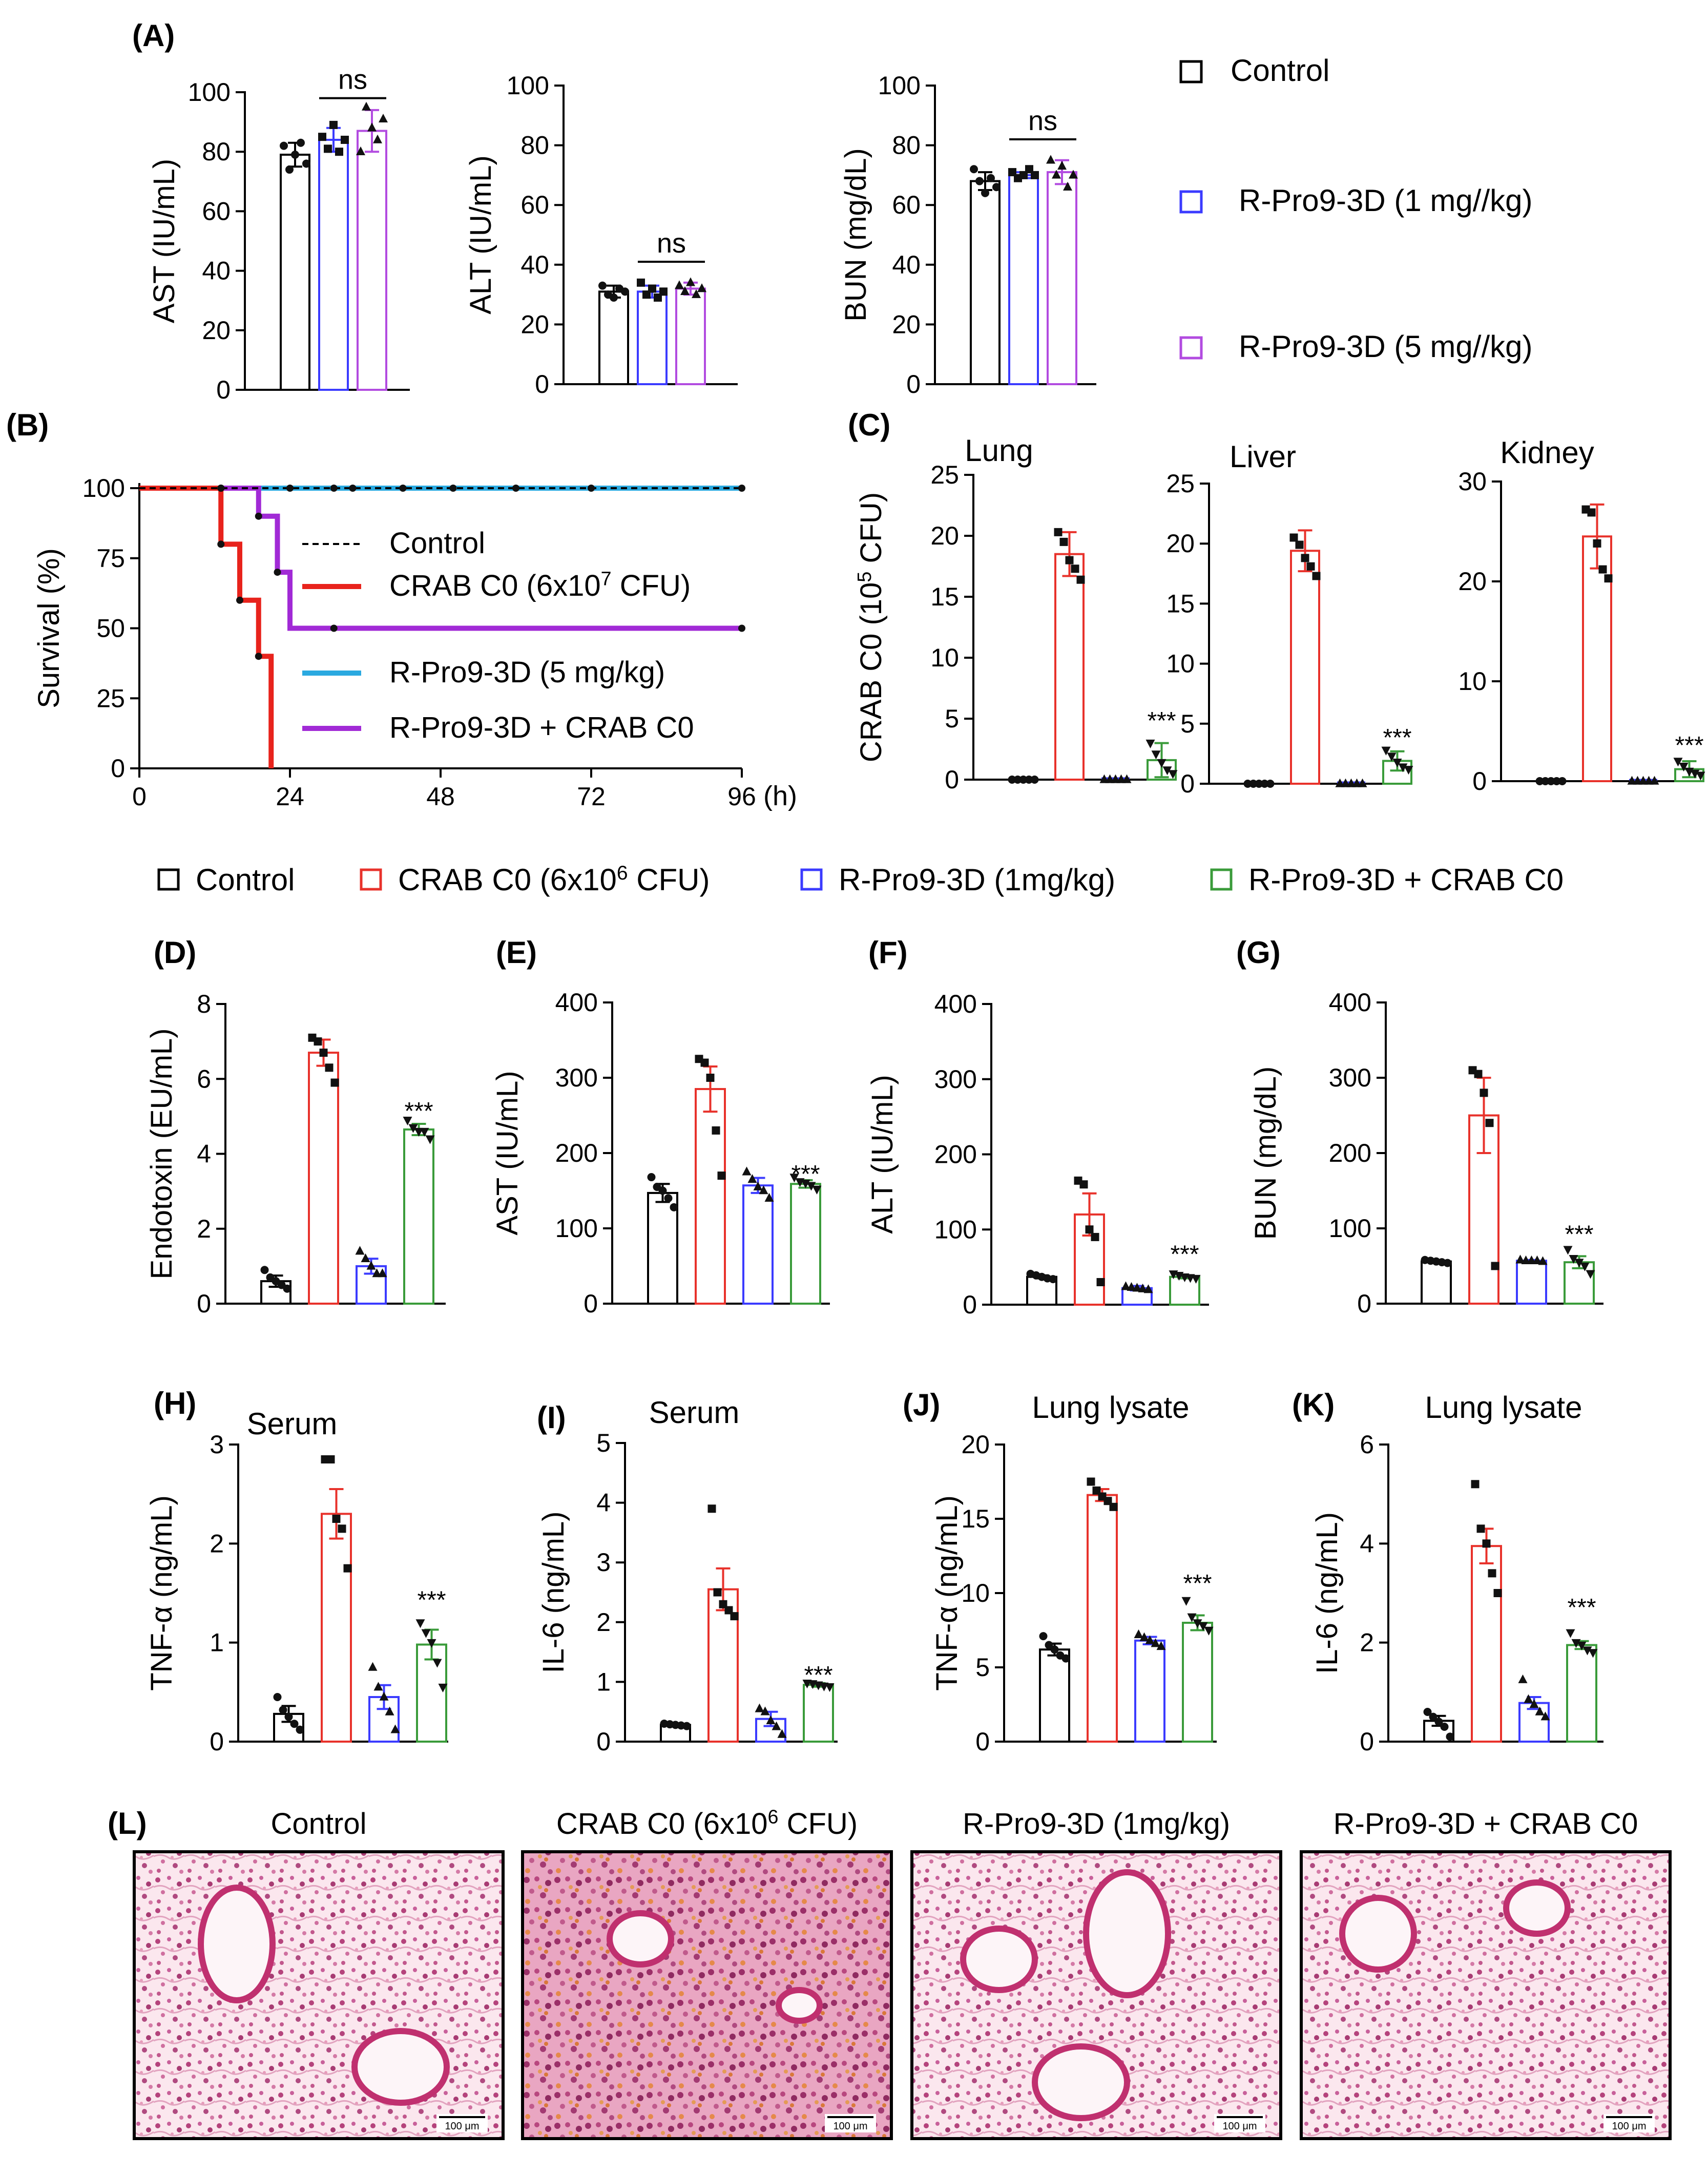 Image resolution: width=1708 pixels, height=2176 pixels. I want to click on y-axis-label: BUN (mg/dL), so click(855, 234).